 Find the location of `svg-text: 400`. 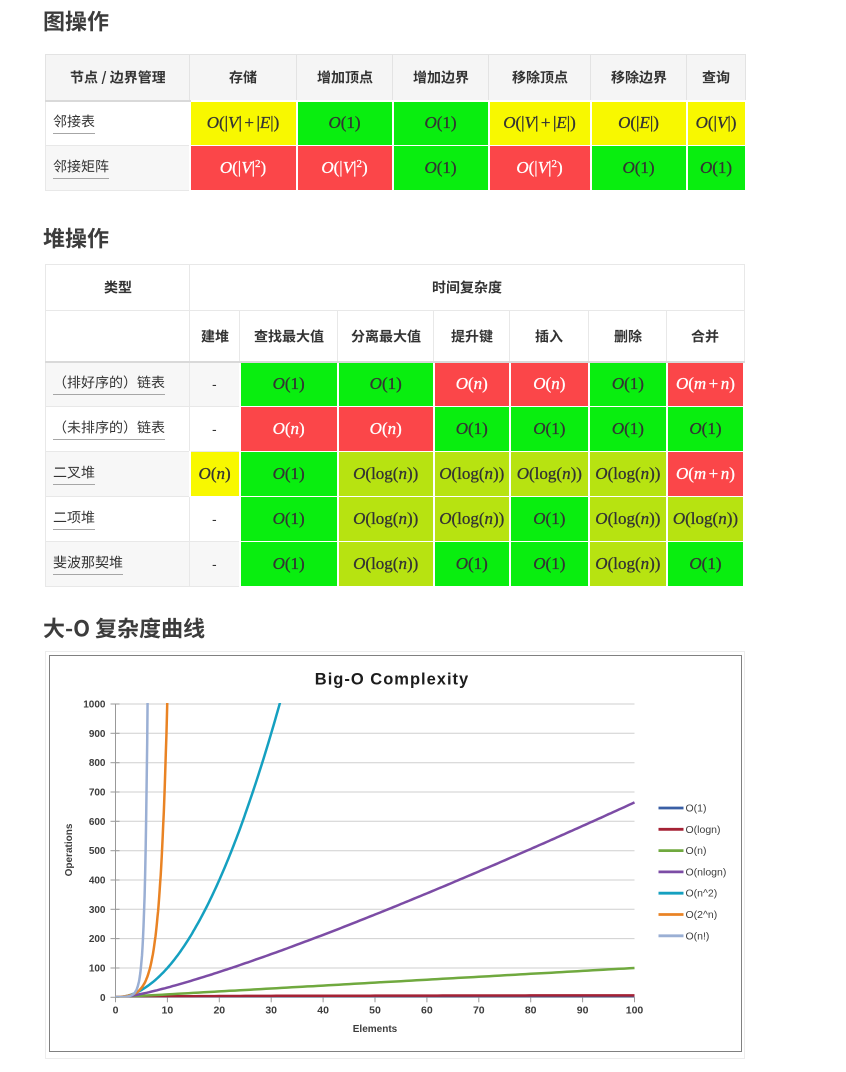

svg-text: 400 is located at coordinates (97, 881).